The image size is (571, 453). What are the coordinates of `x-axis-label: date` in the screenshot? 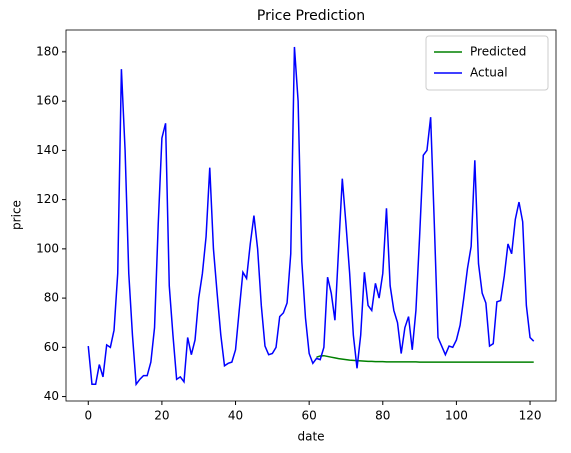 It's located at (310, 437).